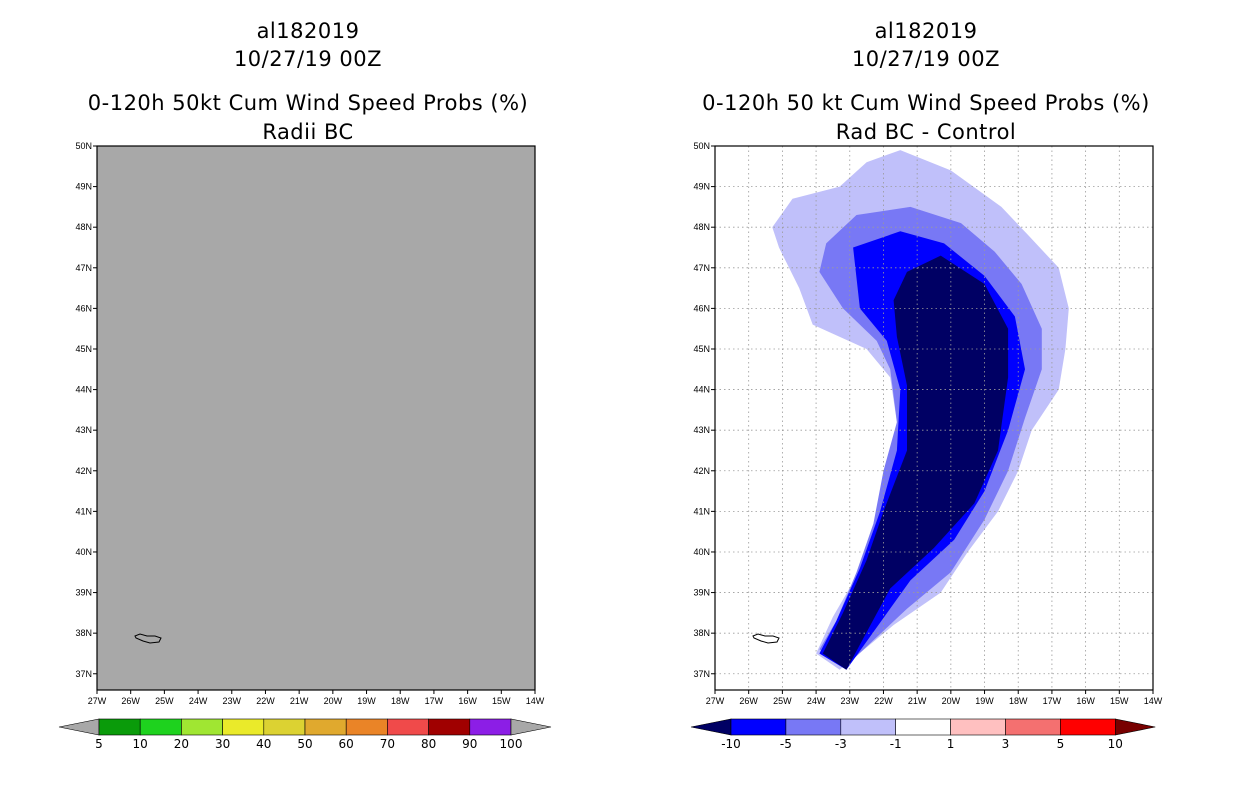  Describe the element at coordinates (926, 59) in the screenshot. I see `right-title-date: 10/27/19 00Z` at that location.